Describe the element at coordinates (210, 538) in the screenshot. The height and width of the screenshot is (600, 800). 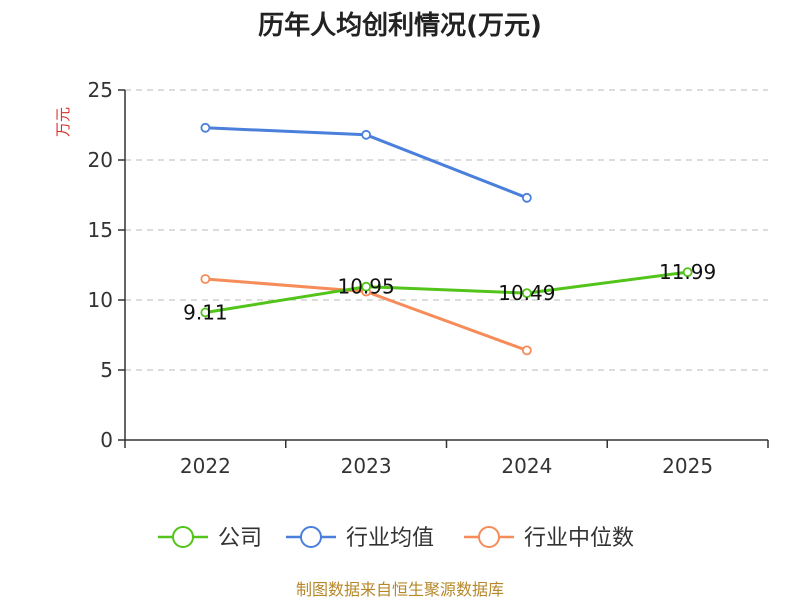
I see `legend-item-0: 公司` at that location.